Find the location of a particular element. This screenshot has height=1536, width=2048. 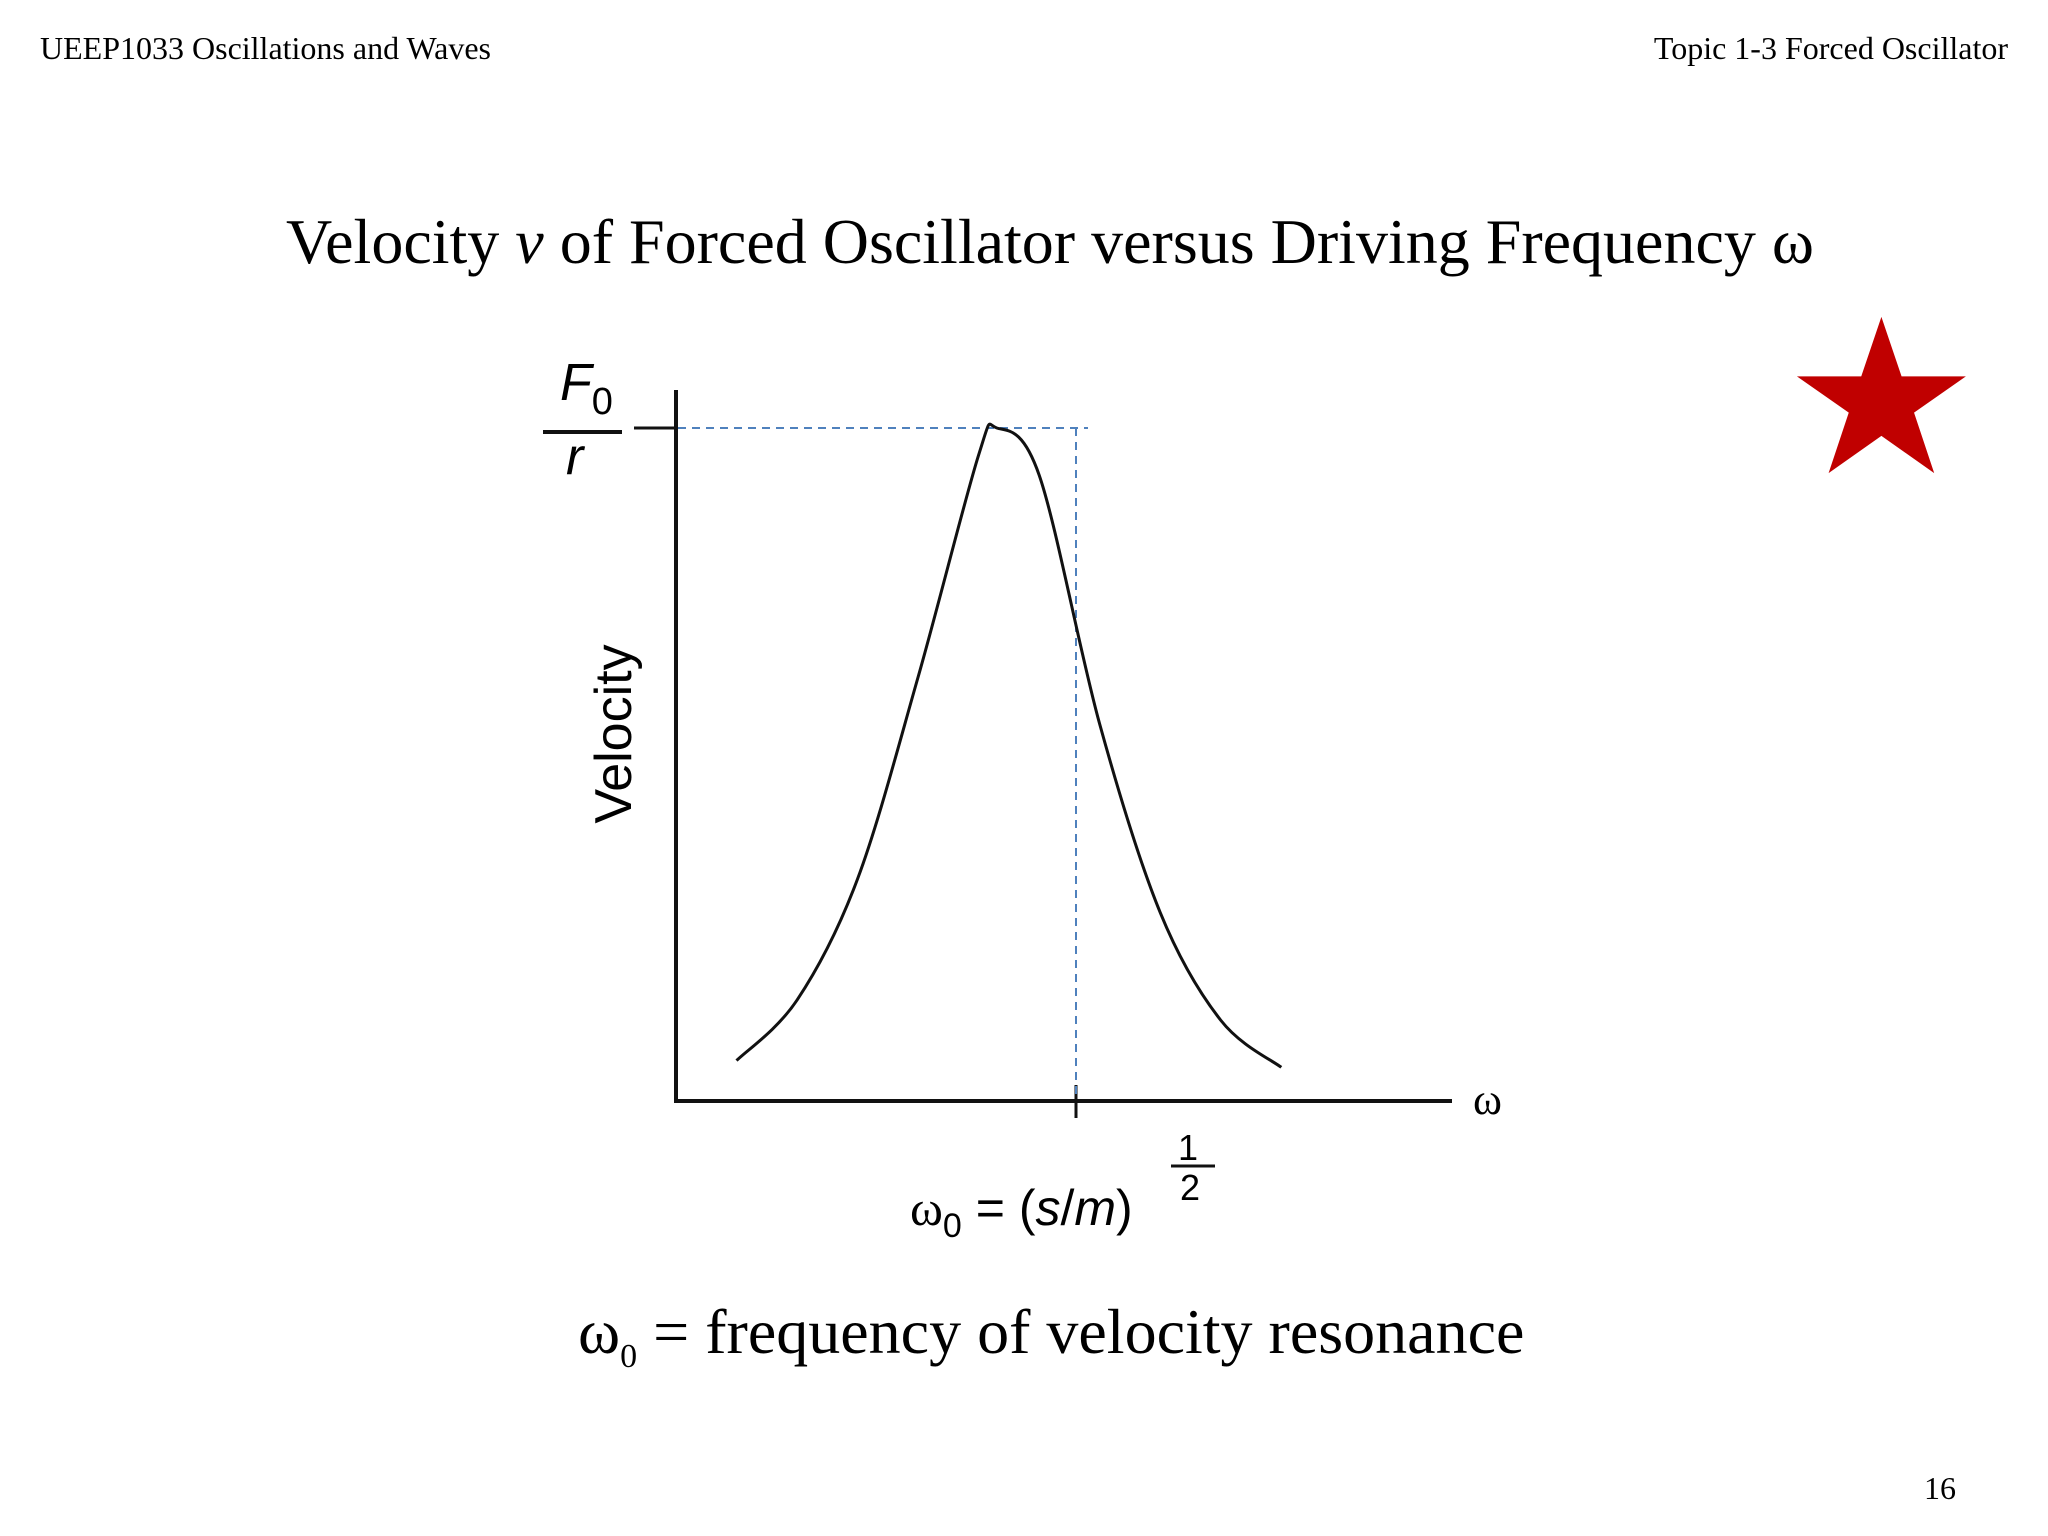

caption-subscript: 0 is located at coordinates (629, 1356).